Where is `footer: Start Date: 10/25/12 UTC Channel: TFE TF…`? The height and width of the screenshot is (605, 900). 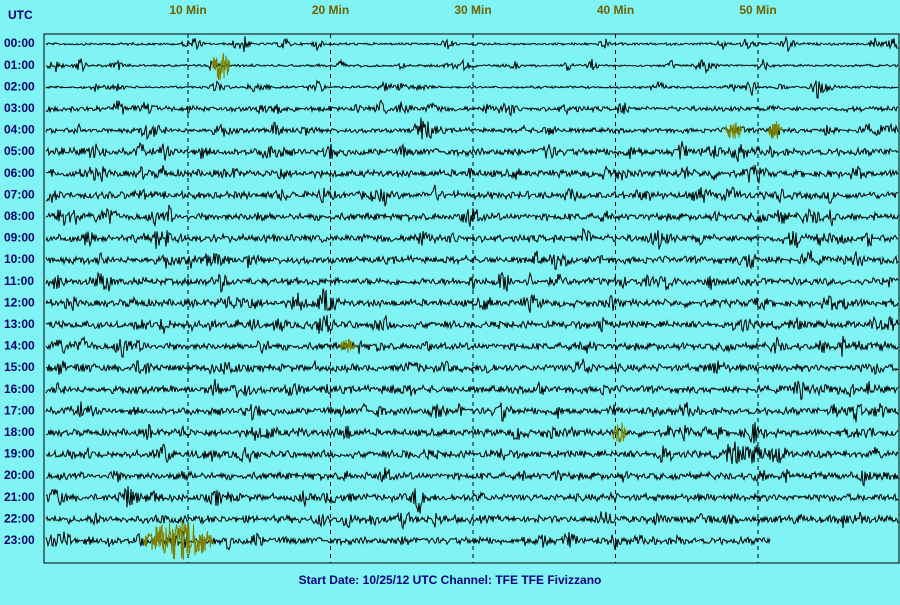
footer: Start Date: 10/25/12 UTC Channel: TFE TF… is located at coordinates (450, 580).